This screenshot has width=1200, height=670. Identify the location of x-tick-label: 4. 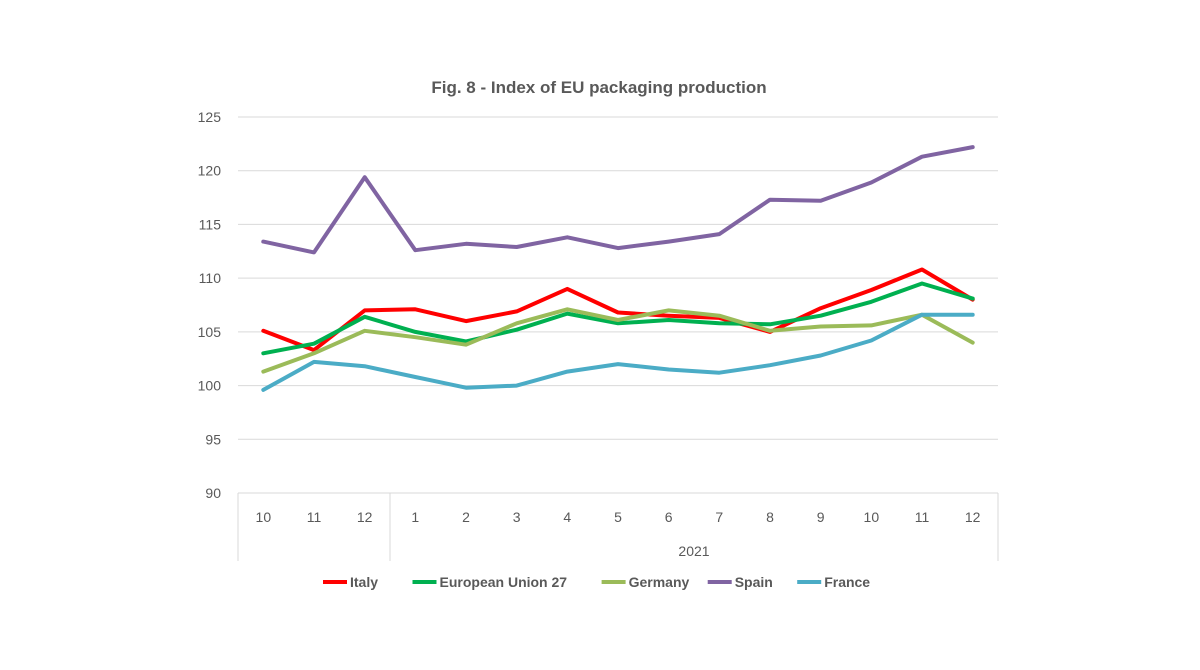
(567, 517).